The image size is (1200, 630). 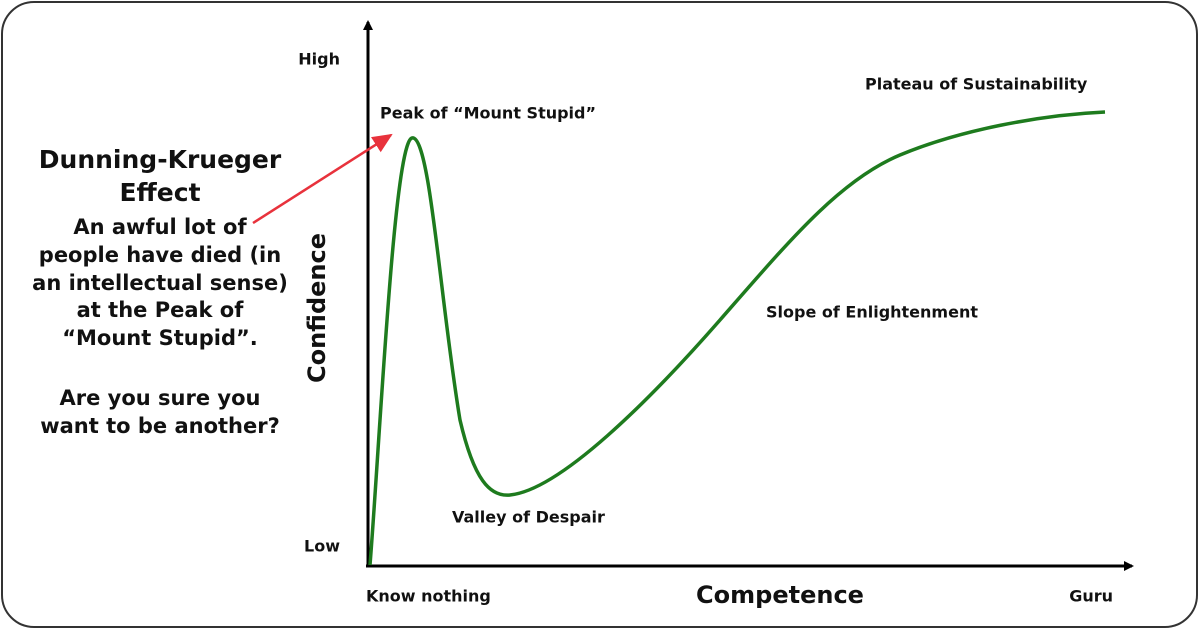 What do you see at coordinates (317, 308) in the screenshot?
I see `y-axis-title: Confidence` at bounding box center [317, 308].